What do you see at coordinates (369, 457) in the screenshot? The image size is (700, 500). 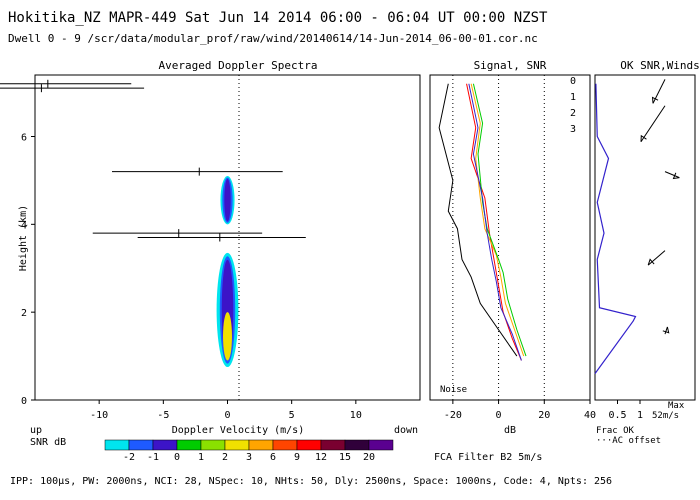 I see `colorbar-tick-10: 20` at bounding box center [369, 457].